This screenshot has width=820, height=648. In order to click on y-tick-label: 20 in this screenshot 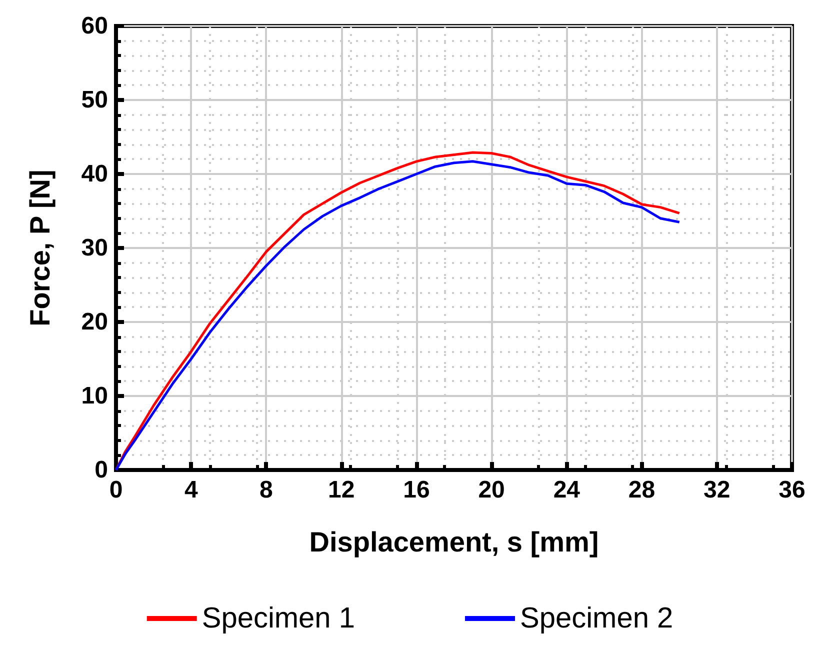, I will do `click(94, 322)`.